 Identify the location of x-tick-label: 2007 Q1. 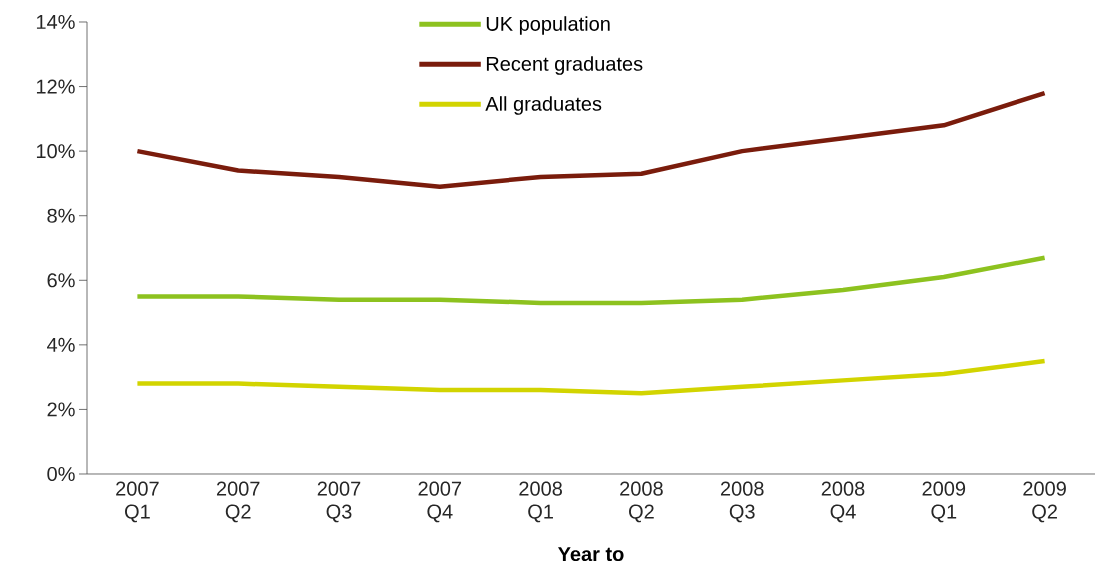
(137, 502).